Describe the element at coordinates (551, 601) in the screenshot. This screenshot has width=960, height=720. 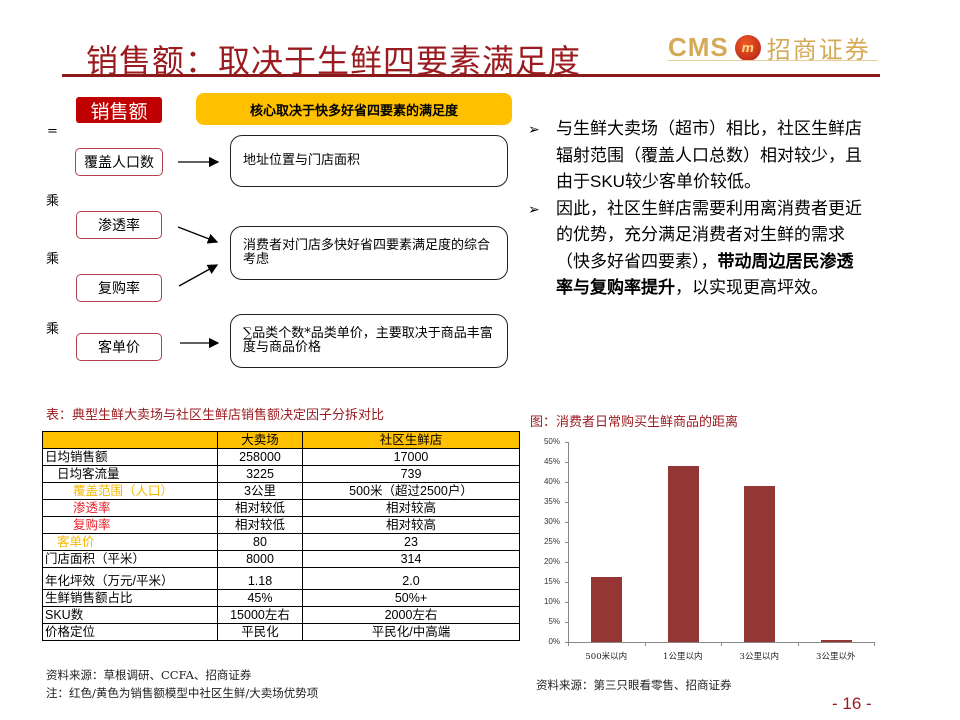
I see `y-tick-label: 10%` at that location.